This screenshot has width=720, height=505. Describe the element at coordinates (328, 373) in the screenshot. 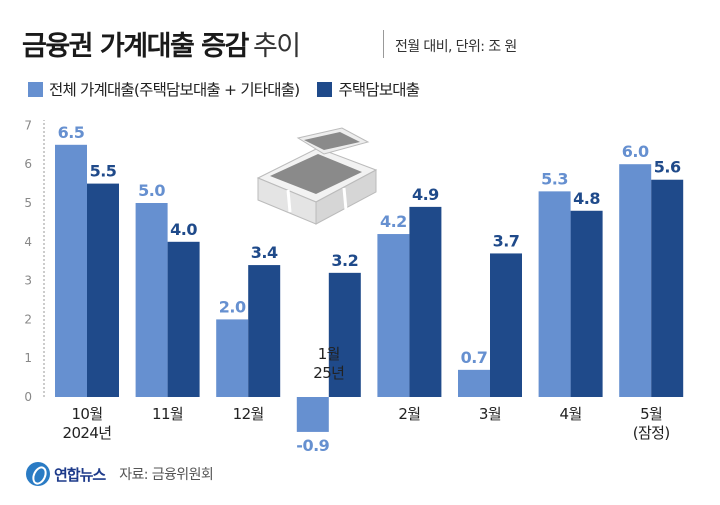

I see `x-tick-label: 25년` at that location.